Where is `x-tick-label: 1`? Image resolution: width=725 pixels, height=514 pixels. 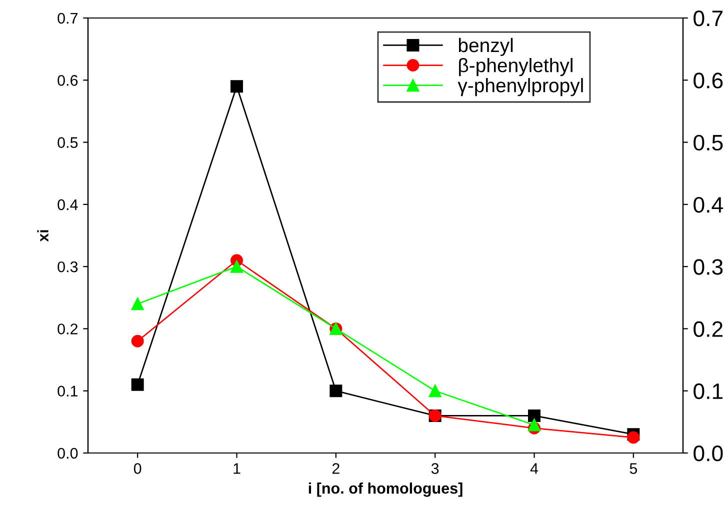 x-tick-label: 1 is located at coordinates (237, 468).